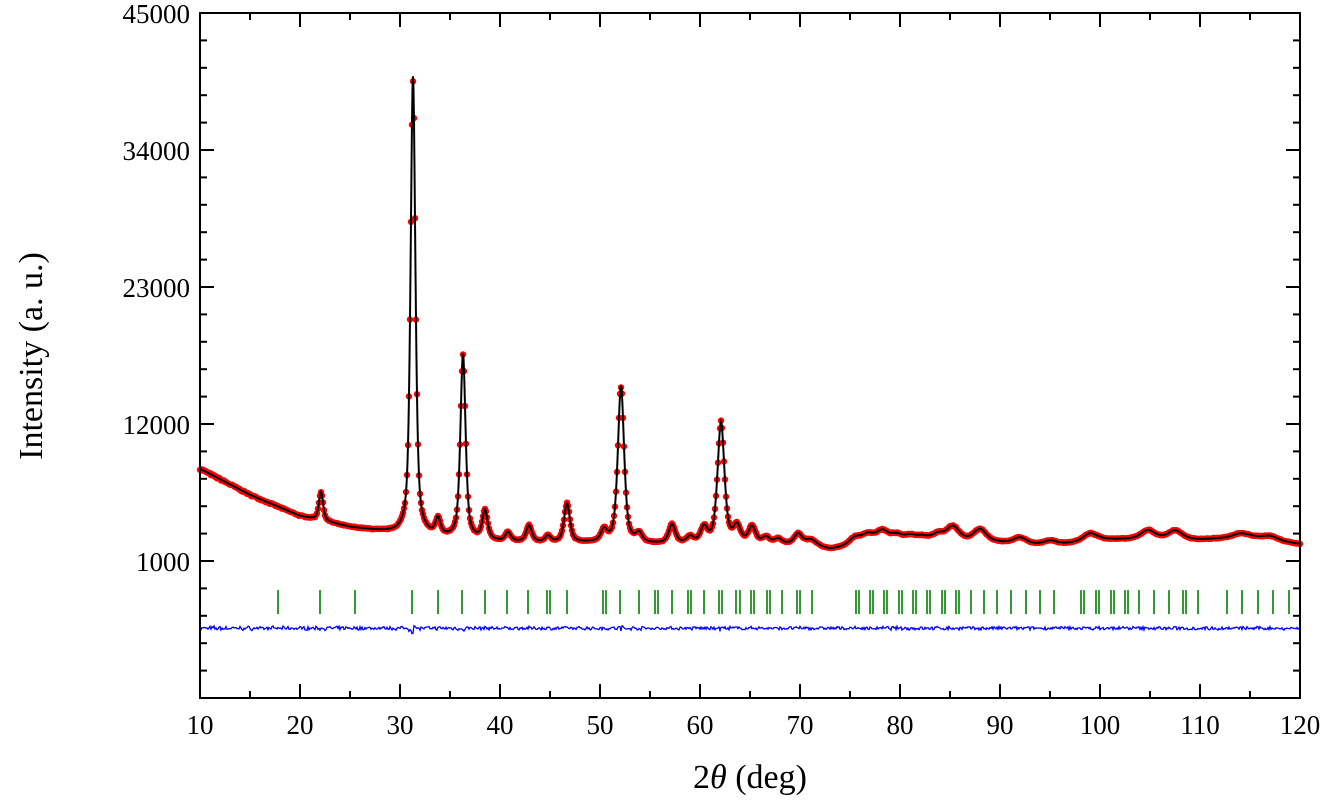  What do you see at coordinates (400, 725) in the screenshot?
I see `x-tick-label: 30` at bounding box center [400, 725].